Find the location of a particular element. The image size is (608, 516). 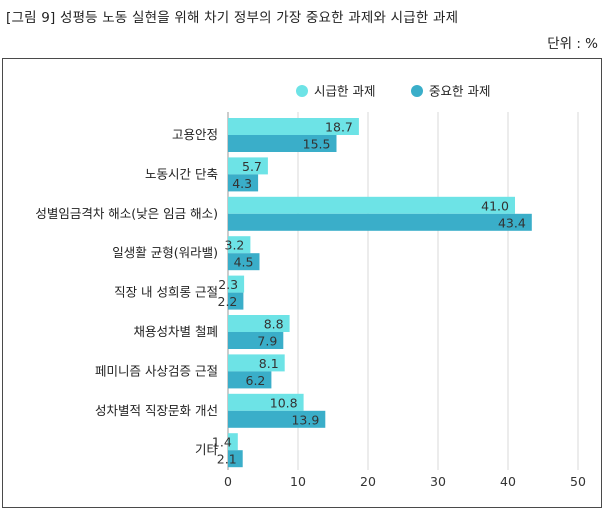

data-label: 4.3 is located at coordinates (242, 183).